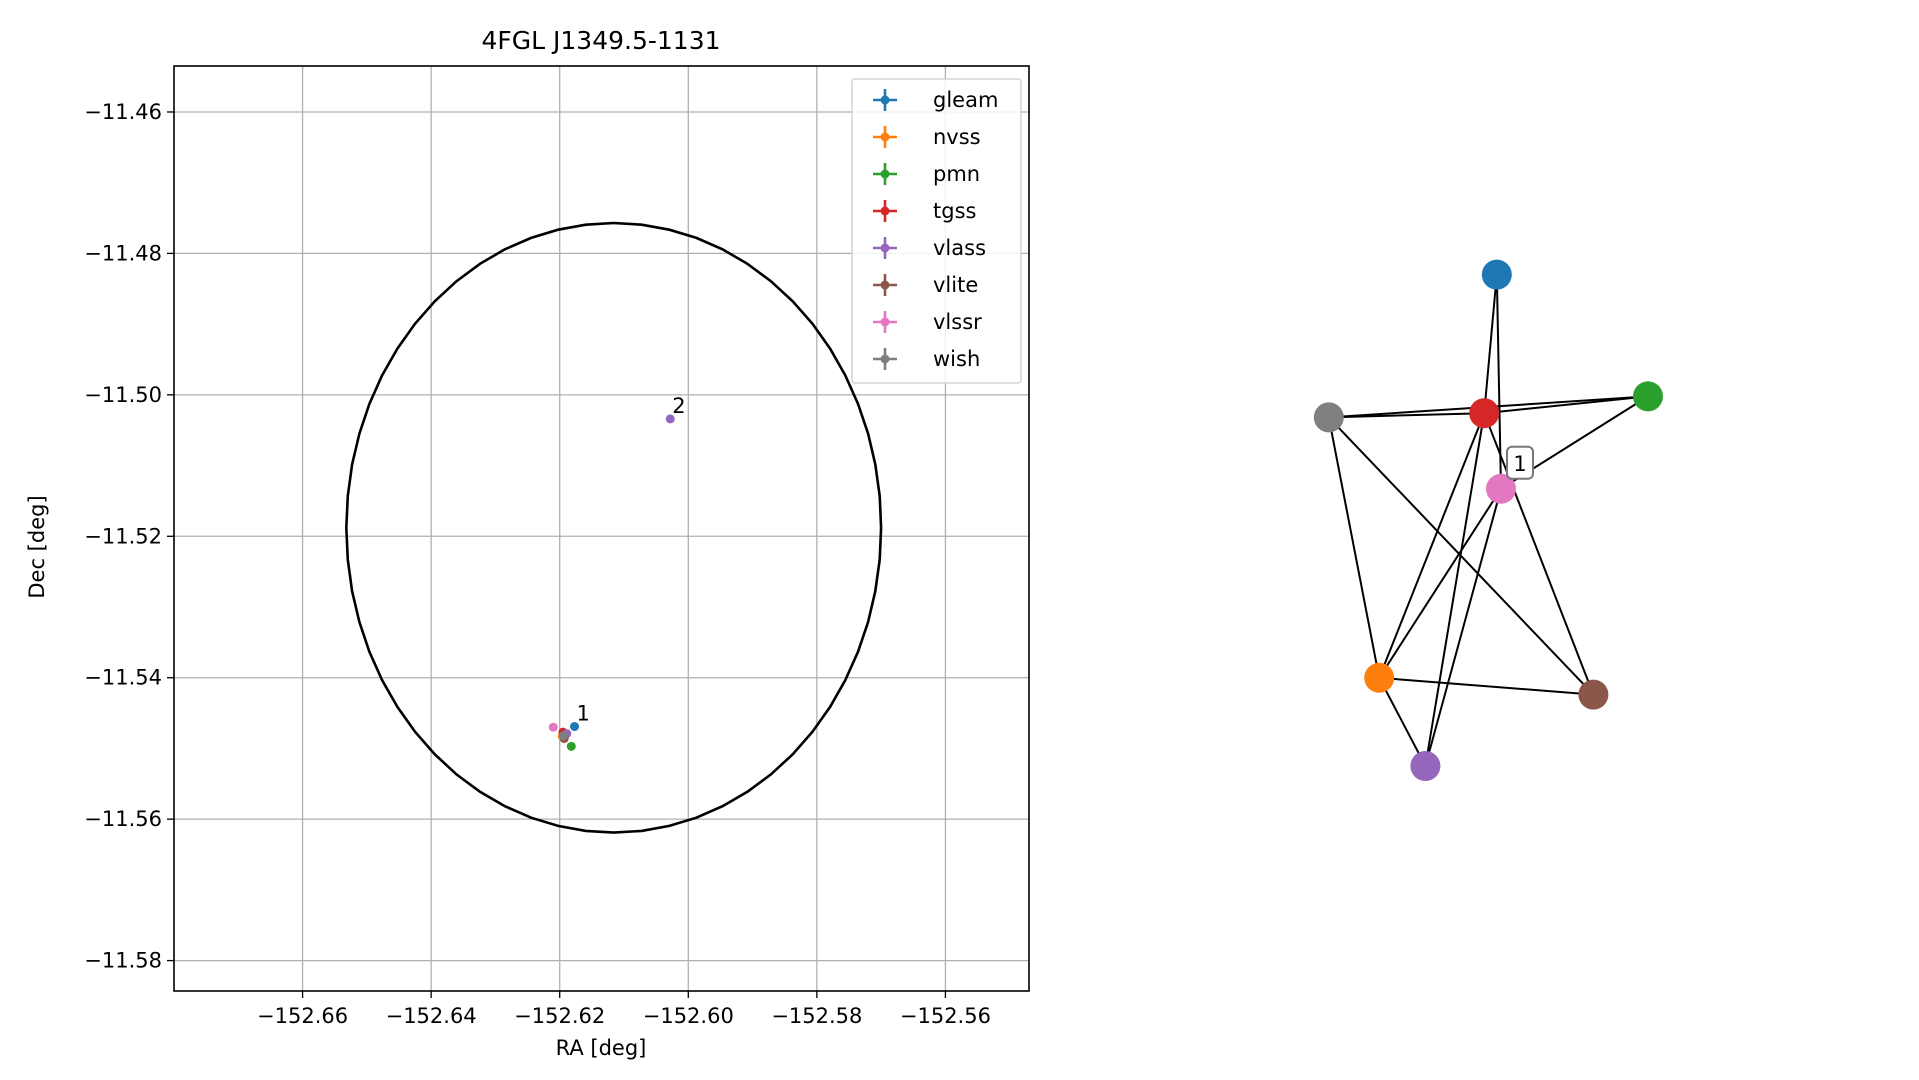 The height and width of the screenshot is (1080, 1919). Describe the element at coordinates (559, 1016) in the screenshot. I see `x-tick-label: −152.62` at that location.